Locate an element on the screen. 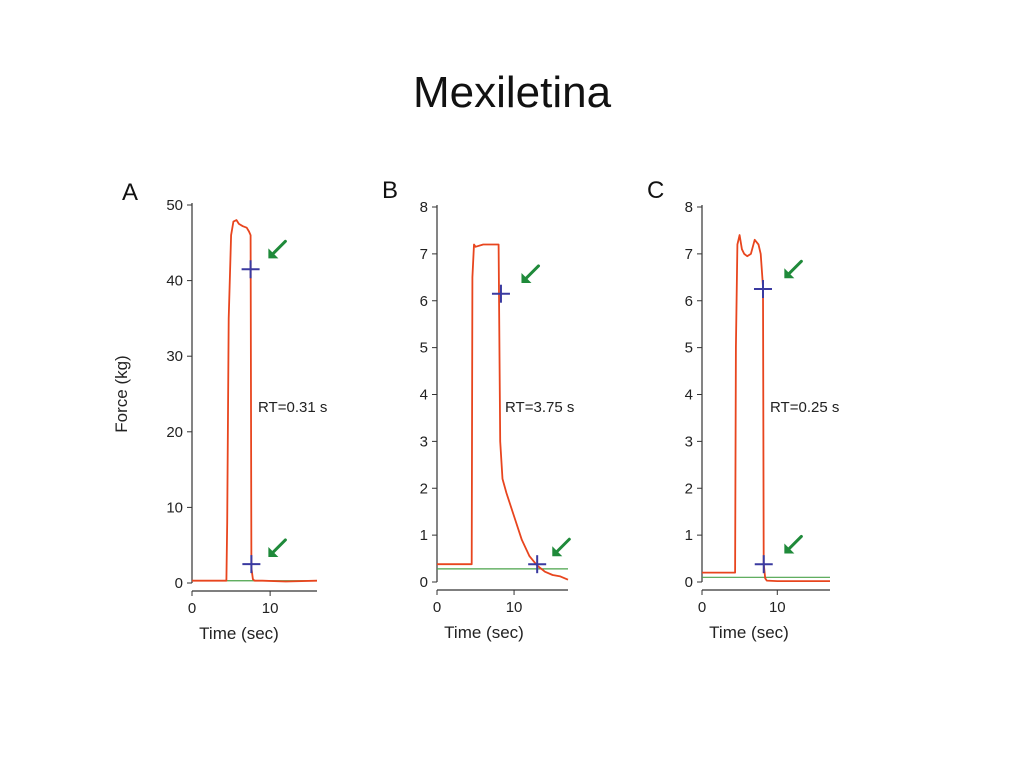 The width and height of the screenshot is (1024, 768). chart-panel-b: B 0 1 2 3 4 5 6 7 8 0 10 Time (sec) RT=3.75 s is located at coordinates (478, 409).